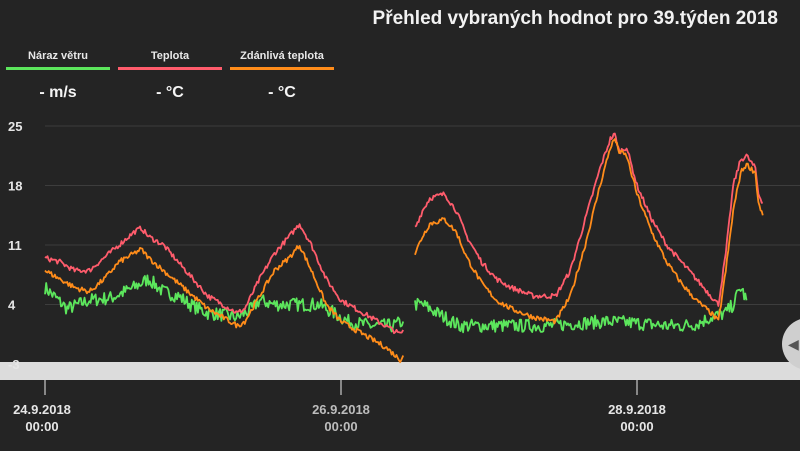  I want to click on legend-label: Náraz větru, so click(58, 56).